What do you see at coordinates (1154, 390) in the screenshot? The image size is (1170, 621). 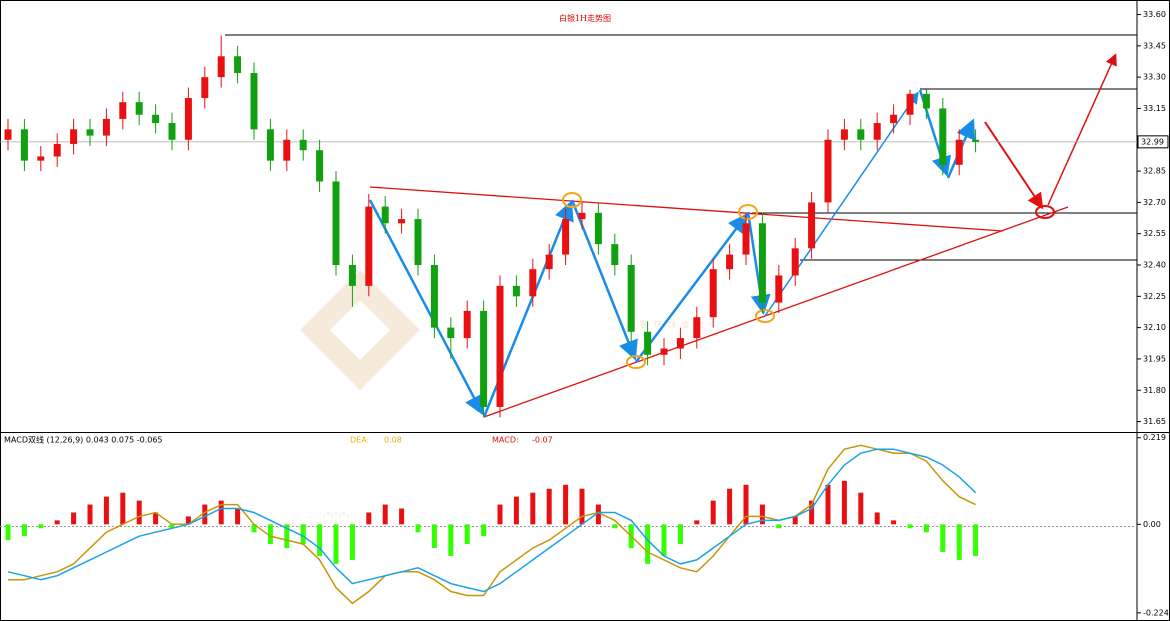 I see `y-tick-label: 31.80` at bounding box center [1154, 390].